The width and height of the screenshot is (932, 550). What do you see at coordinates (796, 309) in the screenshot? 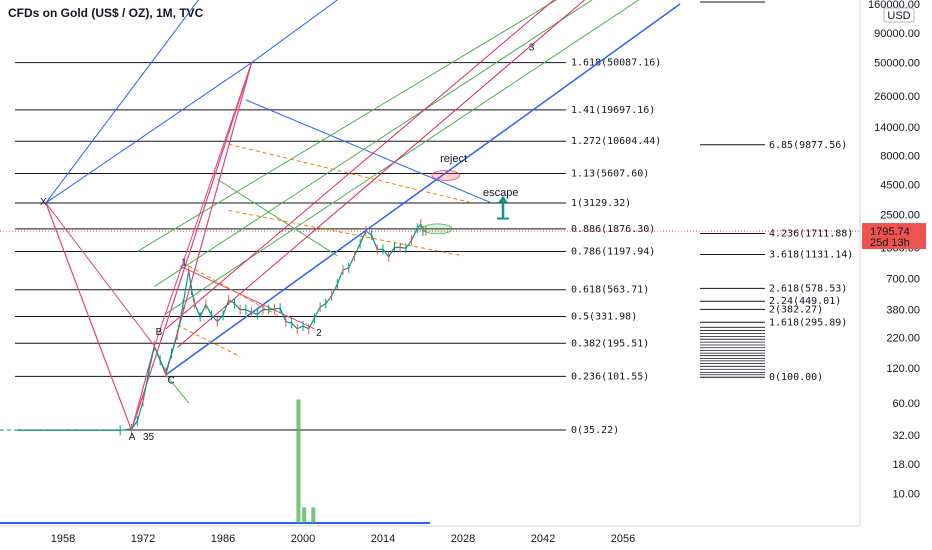
I see `fib-extension-label: 2(382.27)` at bounding box center [796, 309].